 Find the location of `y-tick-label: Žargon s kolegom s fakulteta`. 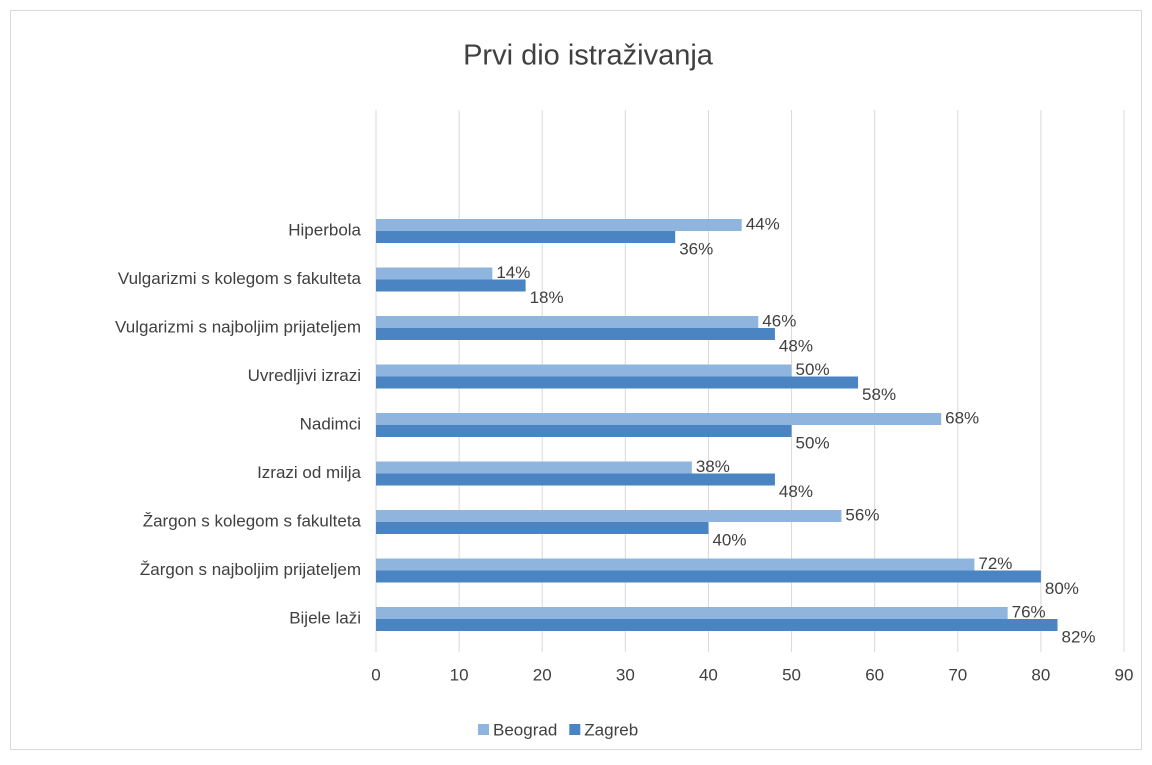

y-tick-label: Žargon s kolegom s fakulteta is located at coordinates (252, 520).